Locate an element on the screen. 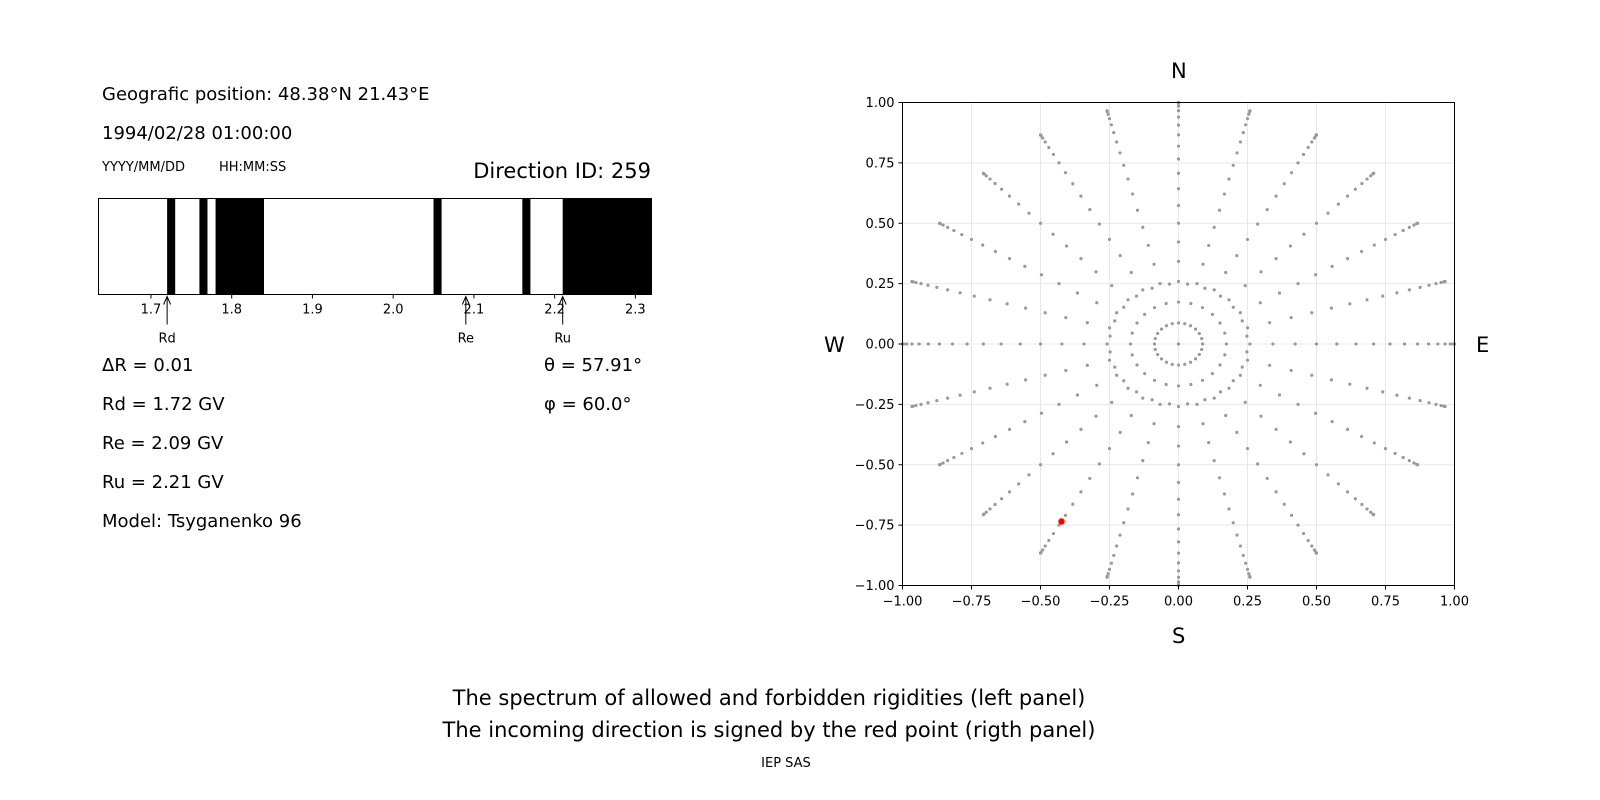  rigidity-markers: Rd Re Ru is located at coordinates (364, 321).